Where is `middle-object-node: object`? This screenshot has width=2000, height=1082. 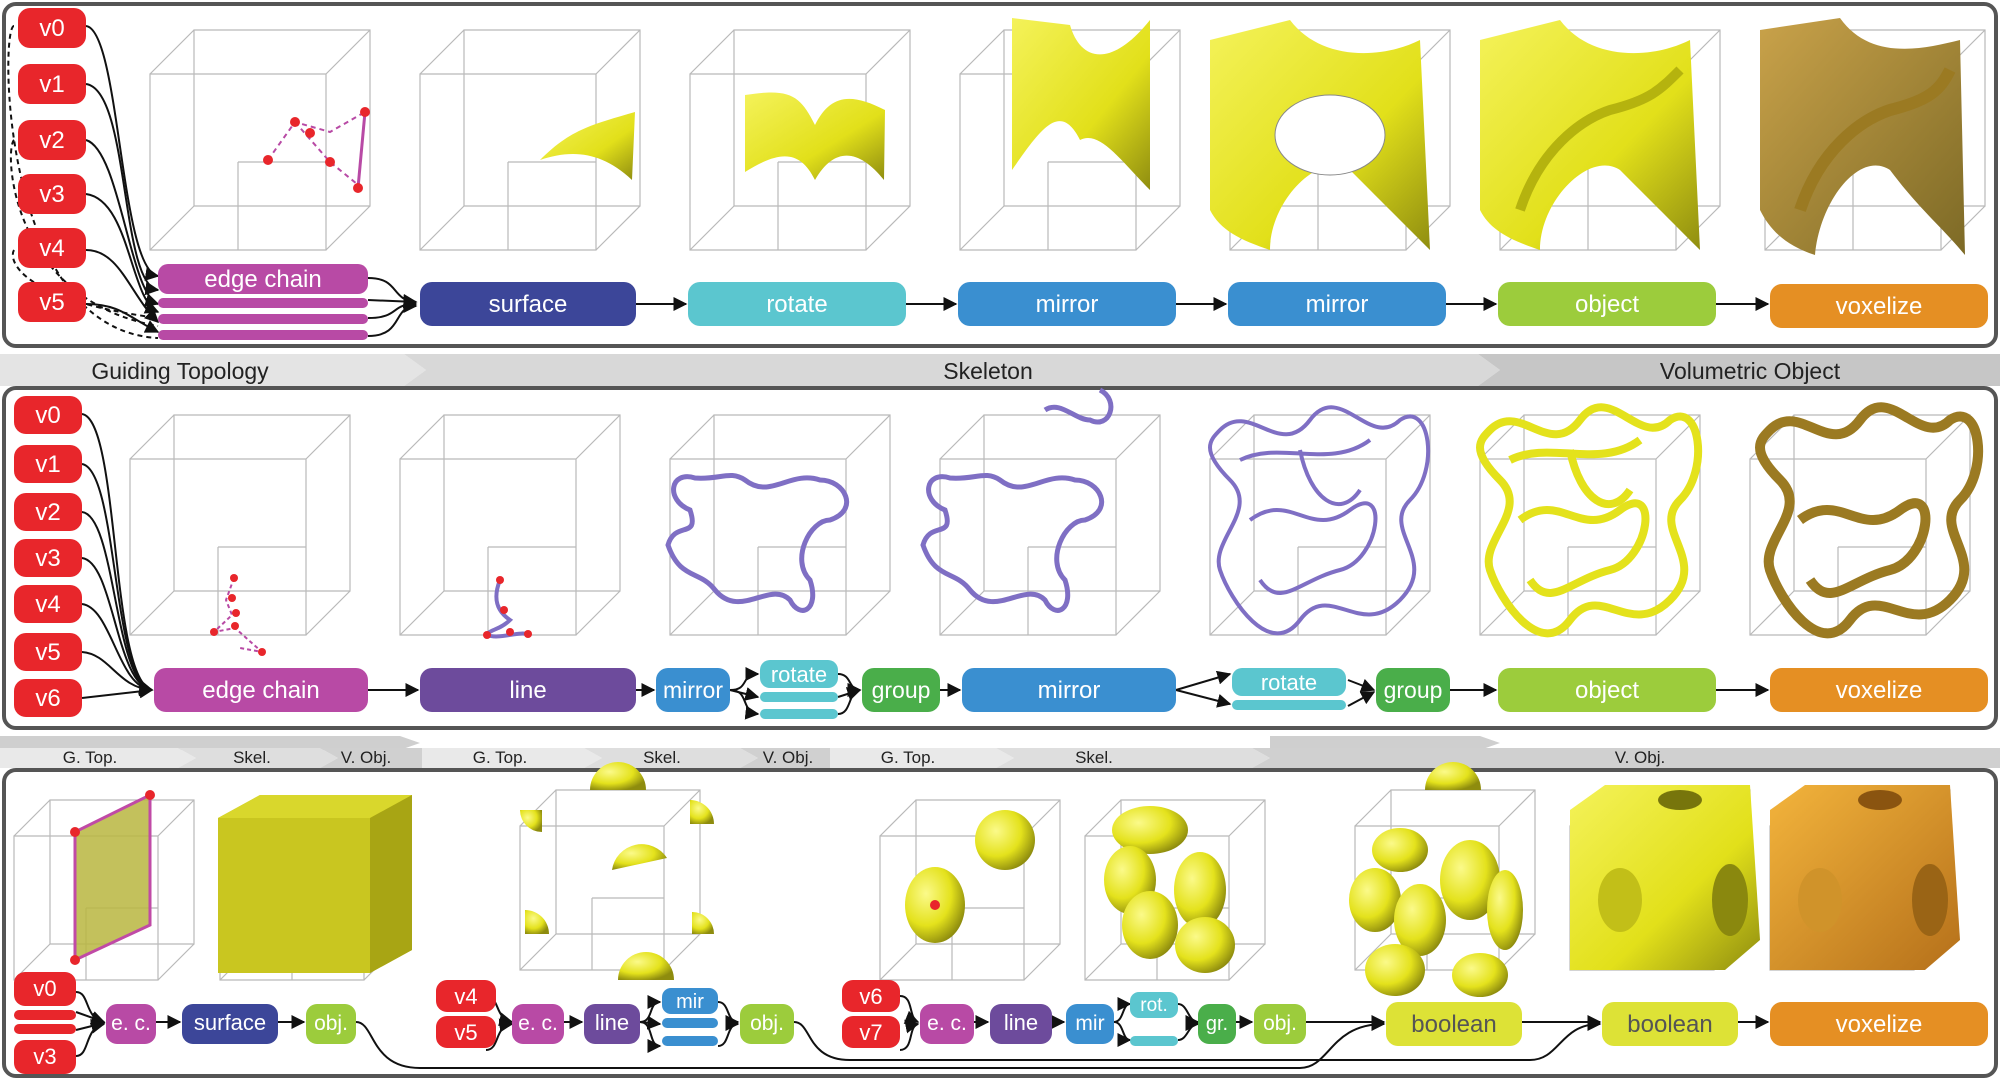 middle-object-node: object is located at coordinates (1607, 690).